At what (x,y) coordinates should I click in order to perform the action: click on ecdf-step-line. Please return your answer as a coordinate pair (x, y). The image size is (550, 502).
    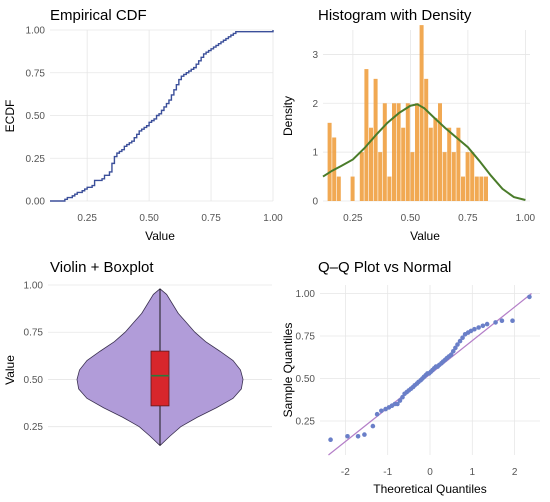
    Looking at the image, I should click on (162, 116).